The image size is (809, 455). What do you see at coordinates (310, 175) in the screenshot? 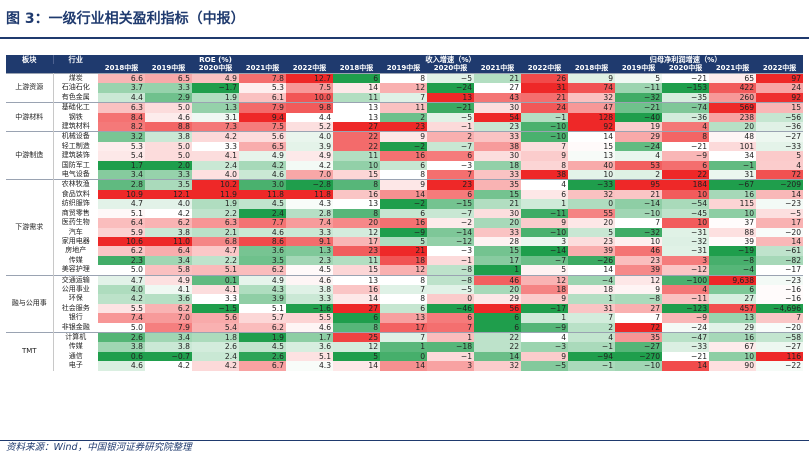
I see `roe-cell: 7.0` at bounding box center [310, 175].